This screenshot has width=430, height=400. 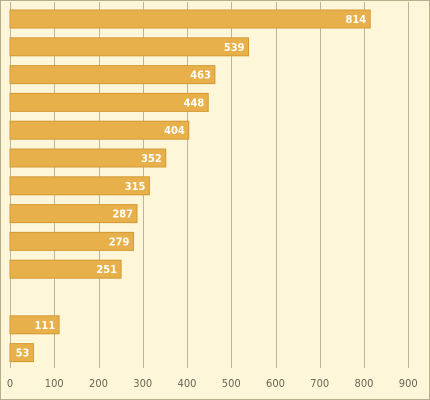 I want to click on x-tick-label: 0, so click(x=10, y=383).